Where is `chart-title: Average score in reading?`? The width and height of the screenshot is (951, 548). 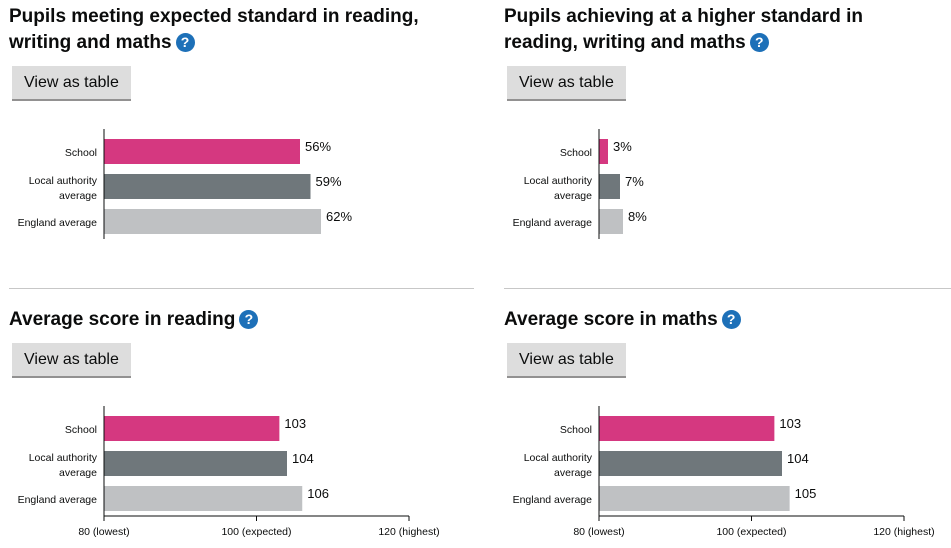
chart-title: Average score in reading? is located at coordinates (239, 320).